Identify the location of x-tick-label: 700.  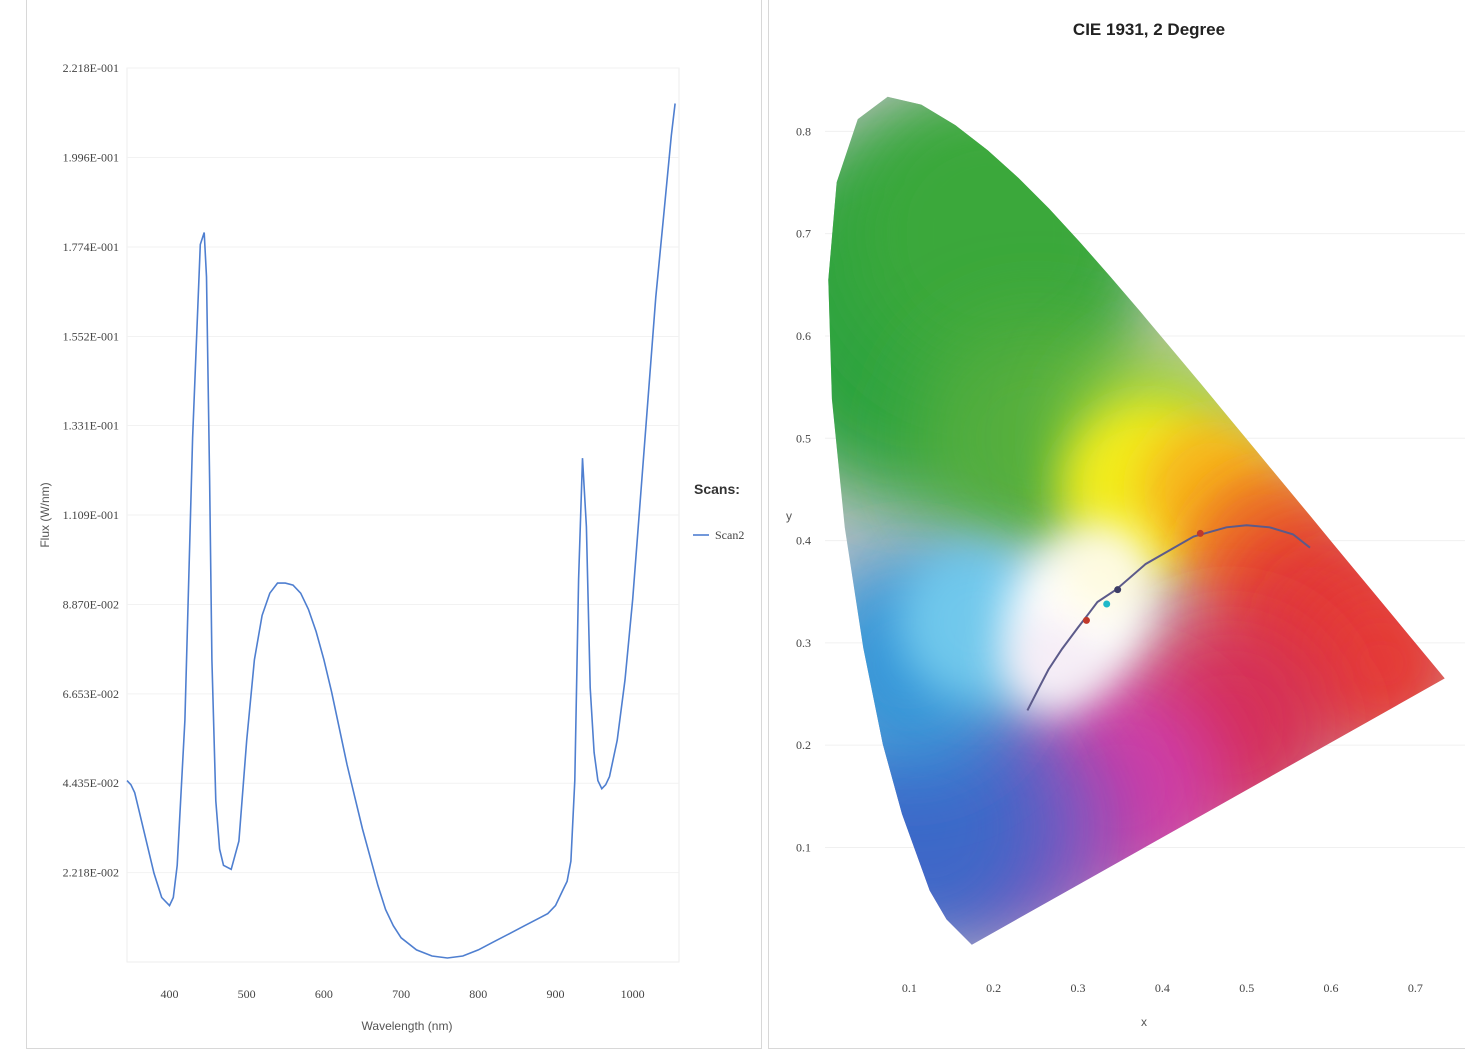
(401, 994).